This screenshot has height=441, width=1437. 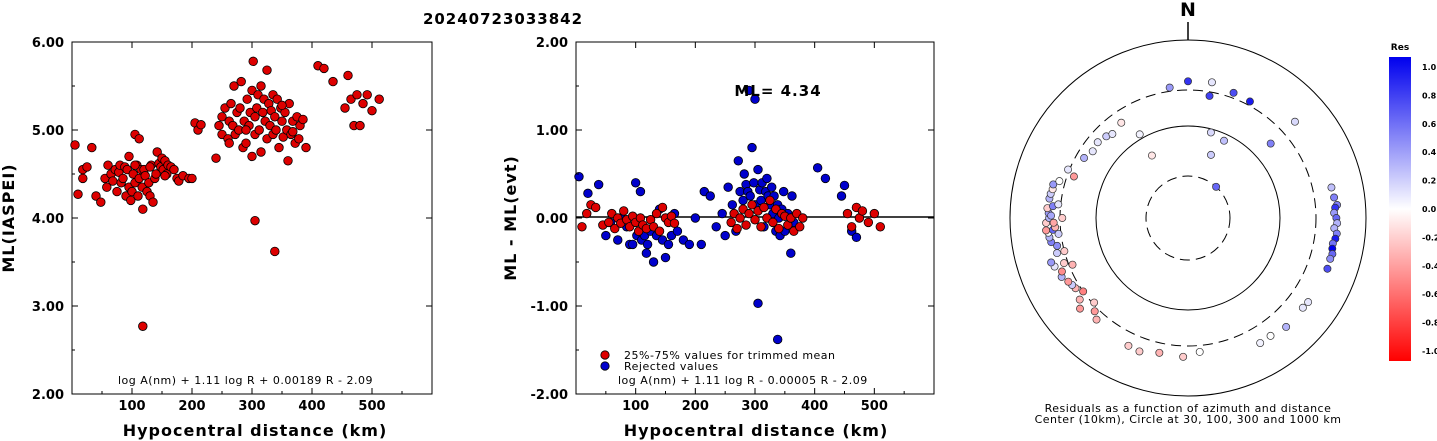 What do you see at coordinates (549, 307) in the screenshot?
I see `p2-ytick-label: -1.00` at bounding box center [549, 307].